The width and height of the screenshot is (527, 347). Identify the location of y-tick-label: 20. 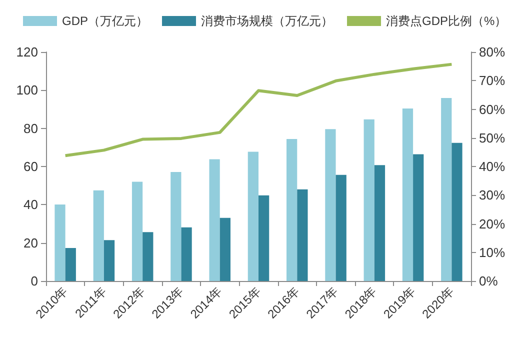
(31, 242).